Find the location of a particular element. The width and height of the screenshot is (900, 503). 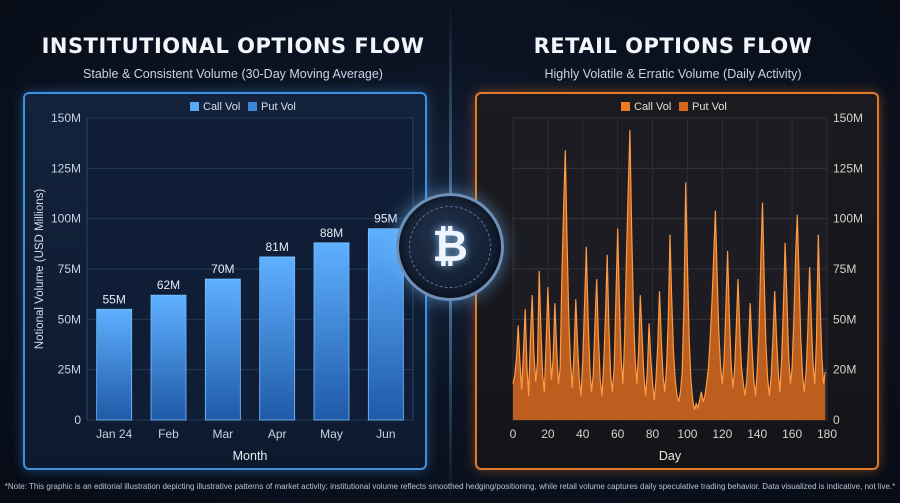

x-axis-label: Day is located at coordinates (670, 456).